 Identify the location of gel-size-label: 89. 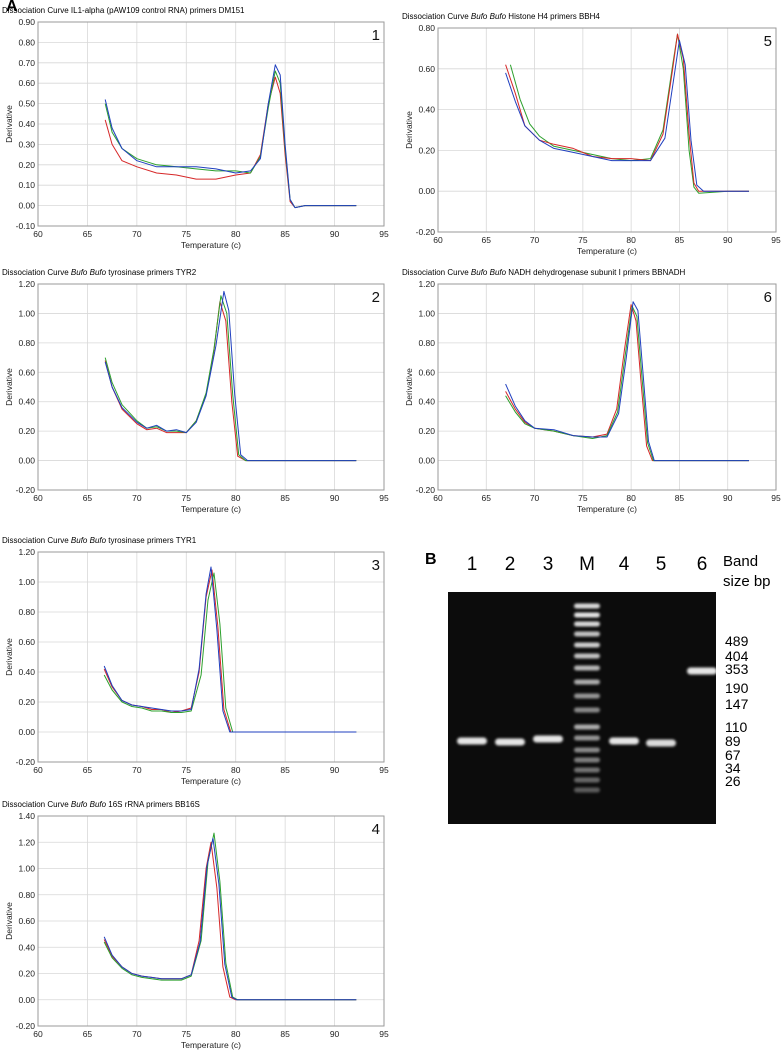
(733, 741).